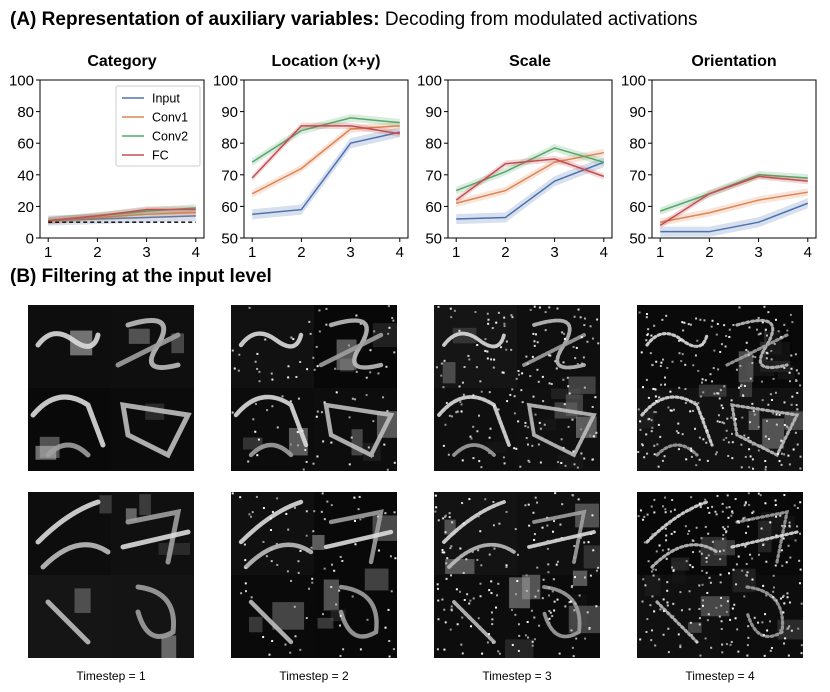 The height and width of the screenshot is (692, 830). I want to click on filtered-image-row1-t1, so click(111, 388).